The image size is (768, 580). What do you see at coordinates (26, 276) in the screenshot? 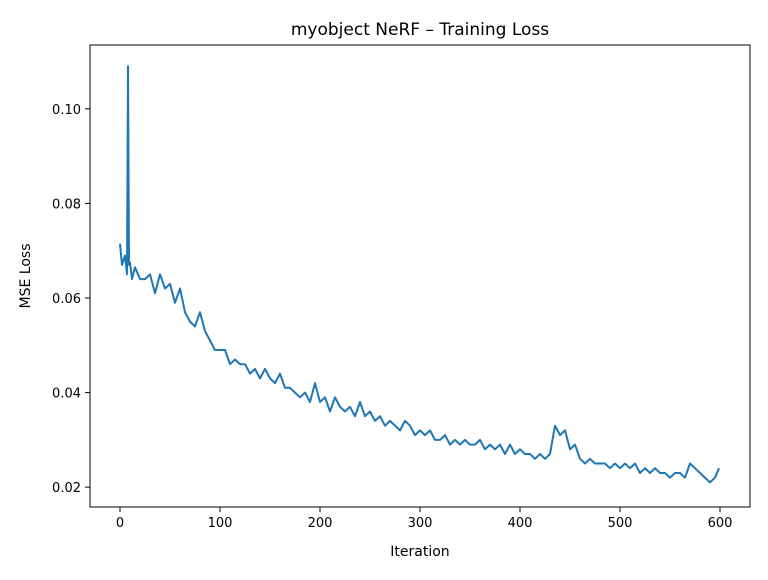
I see `y-axis-label: MSE Loss` at bounding box center [26, 276].